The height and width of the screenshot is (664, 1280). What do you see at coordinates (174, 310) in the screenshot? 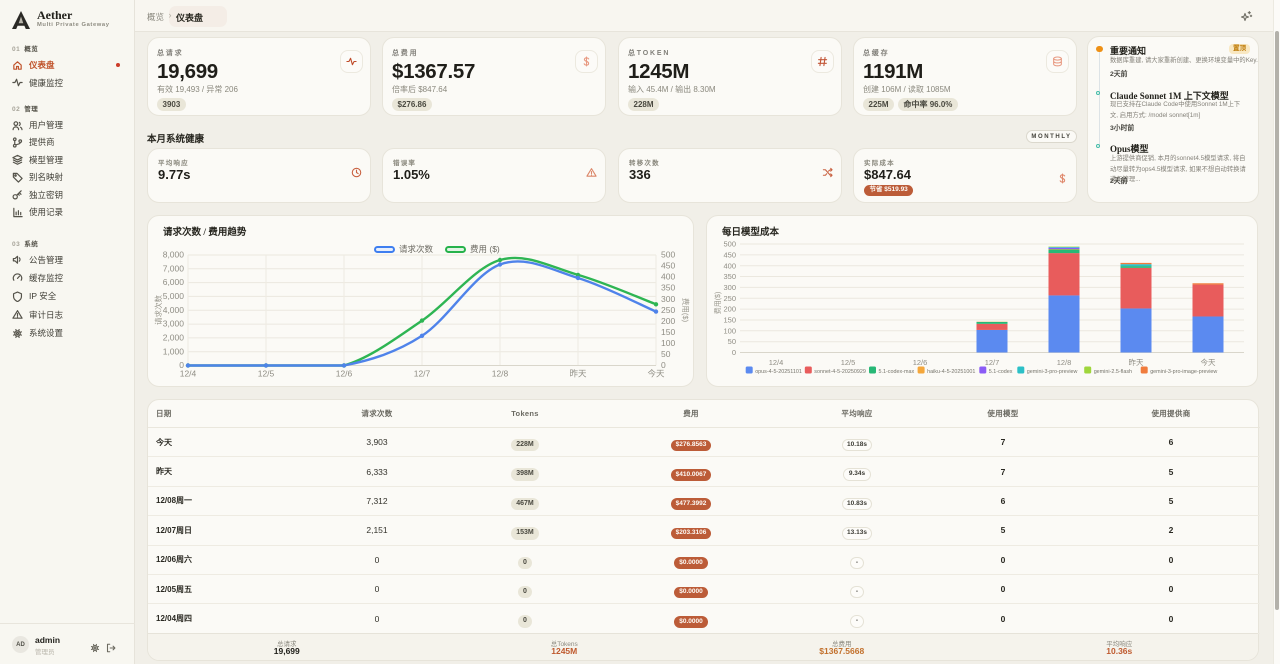
I see `svg-text: 4,000` at bounding box center [174, 310].